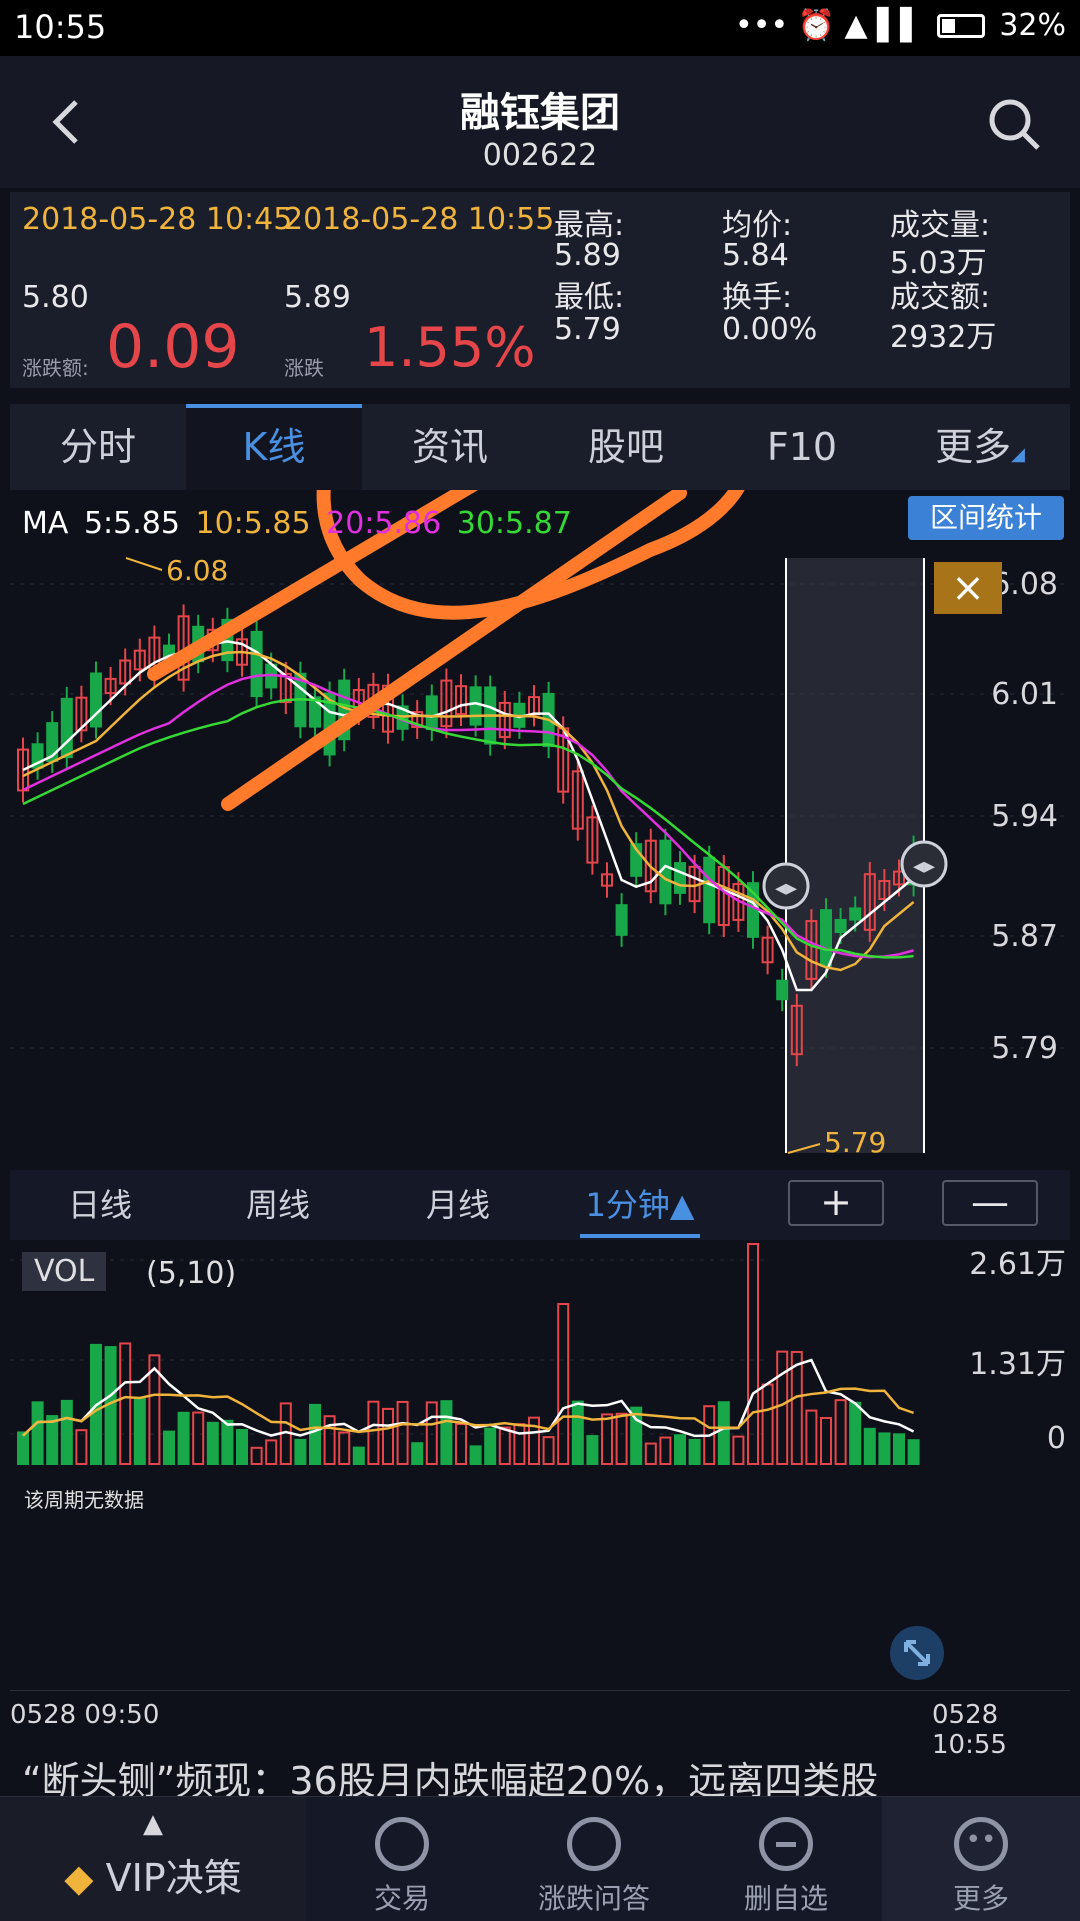 The height and width of the screenshot is (1921, 1080). What do you see at coordinates (990, 1203) in the screenshot?
I see `zoom-out-button: —` at bounding box center [990, 1203].